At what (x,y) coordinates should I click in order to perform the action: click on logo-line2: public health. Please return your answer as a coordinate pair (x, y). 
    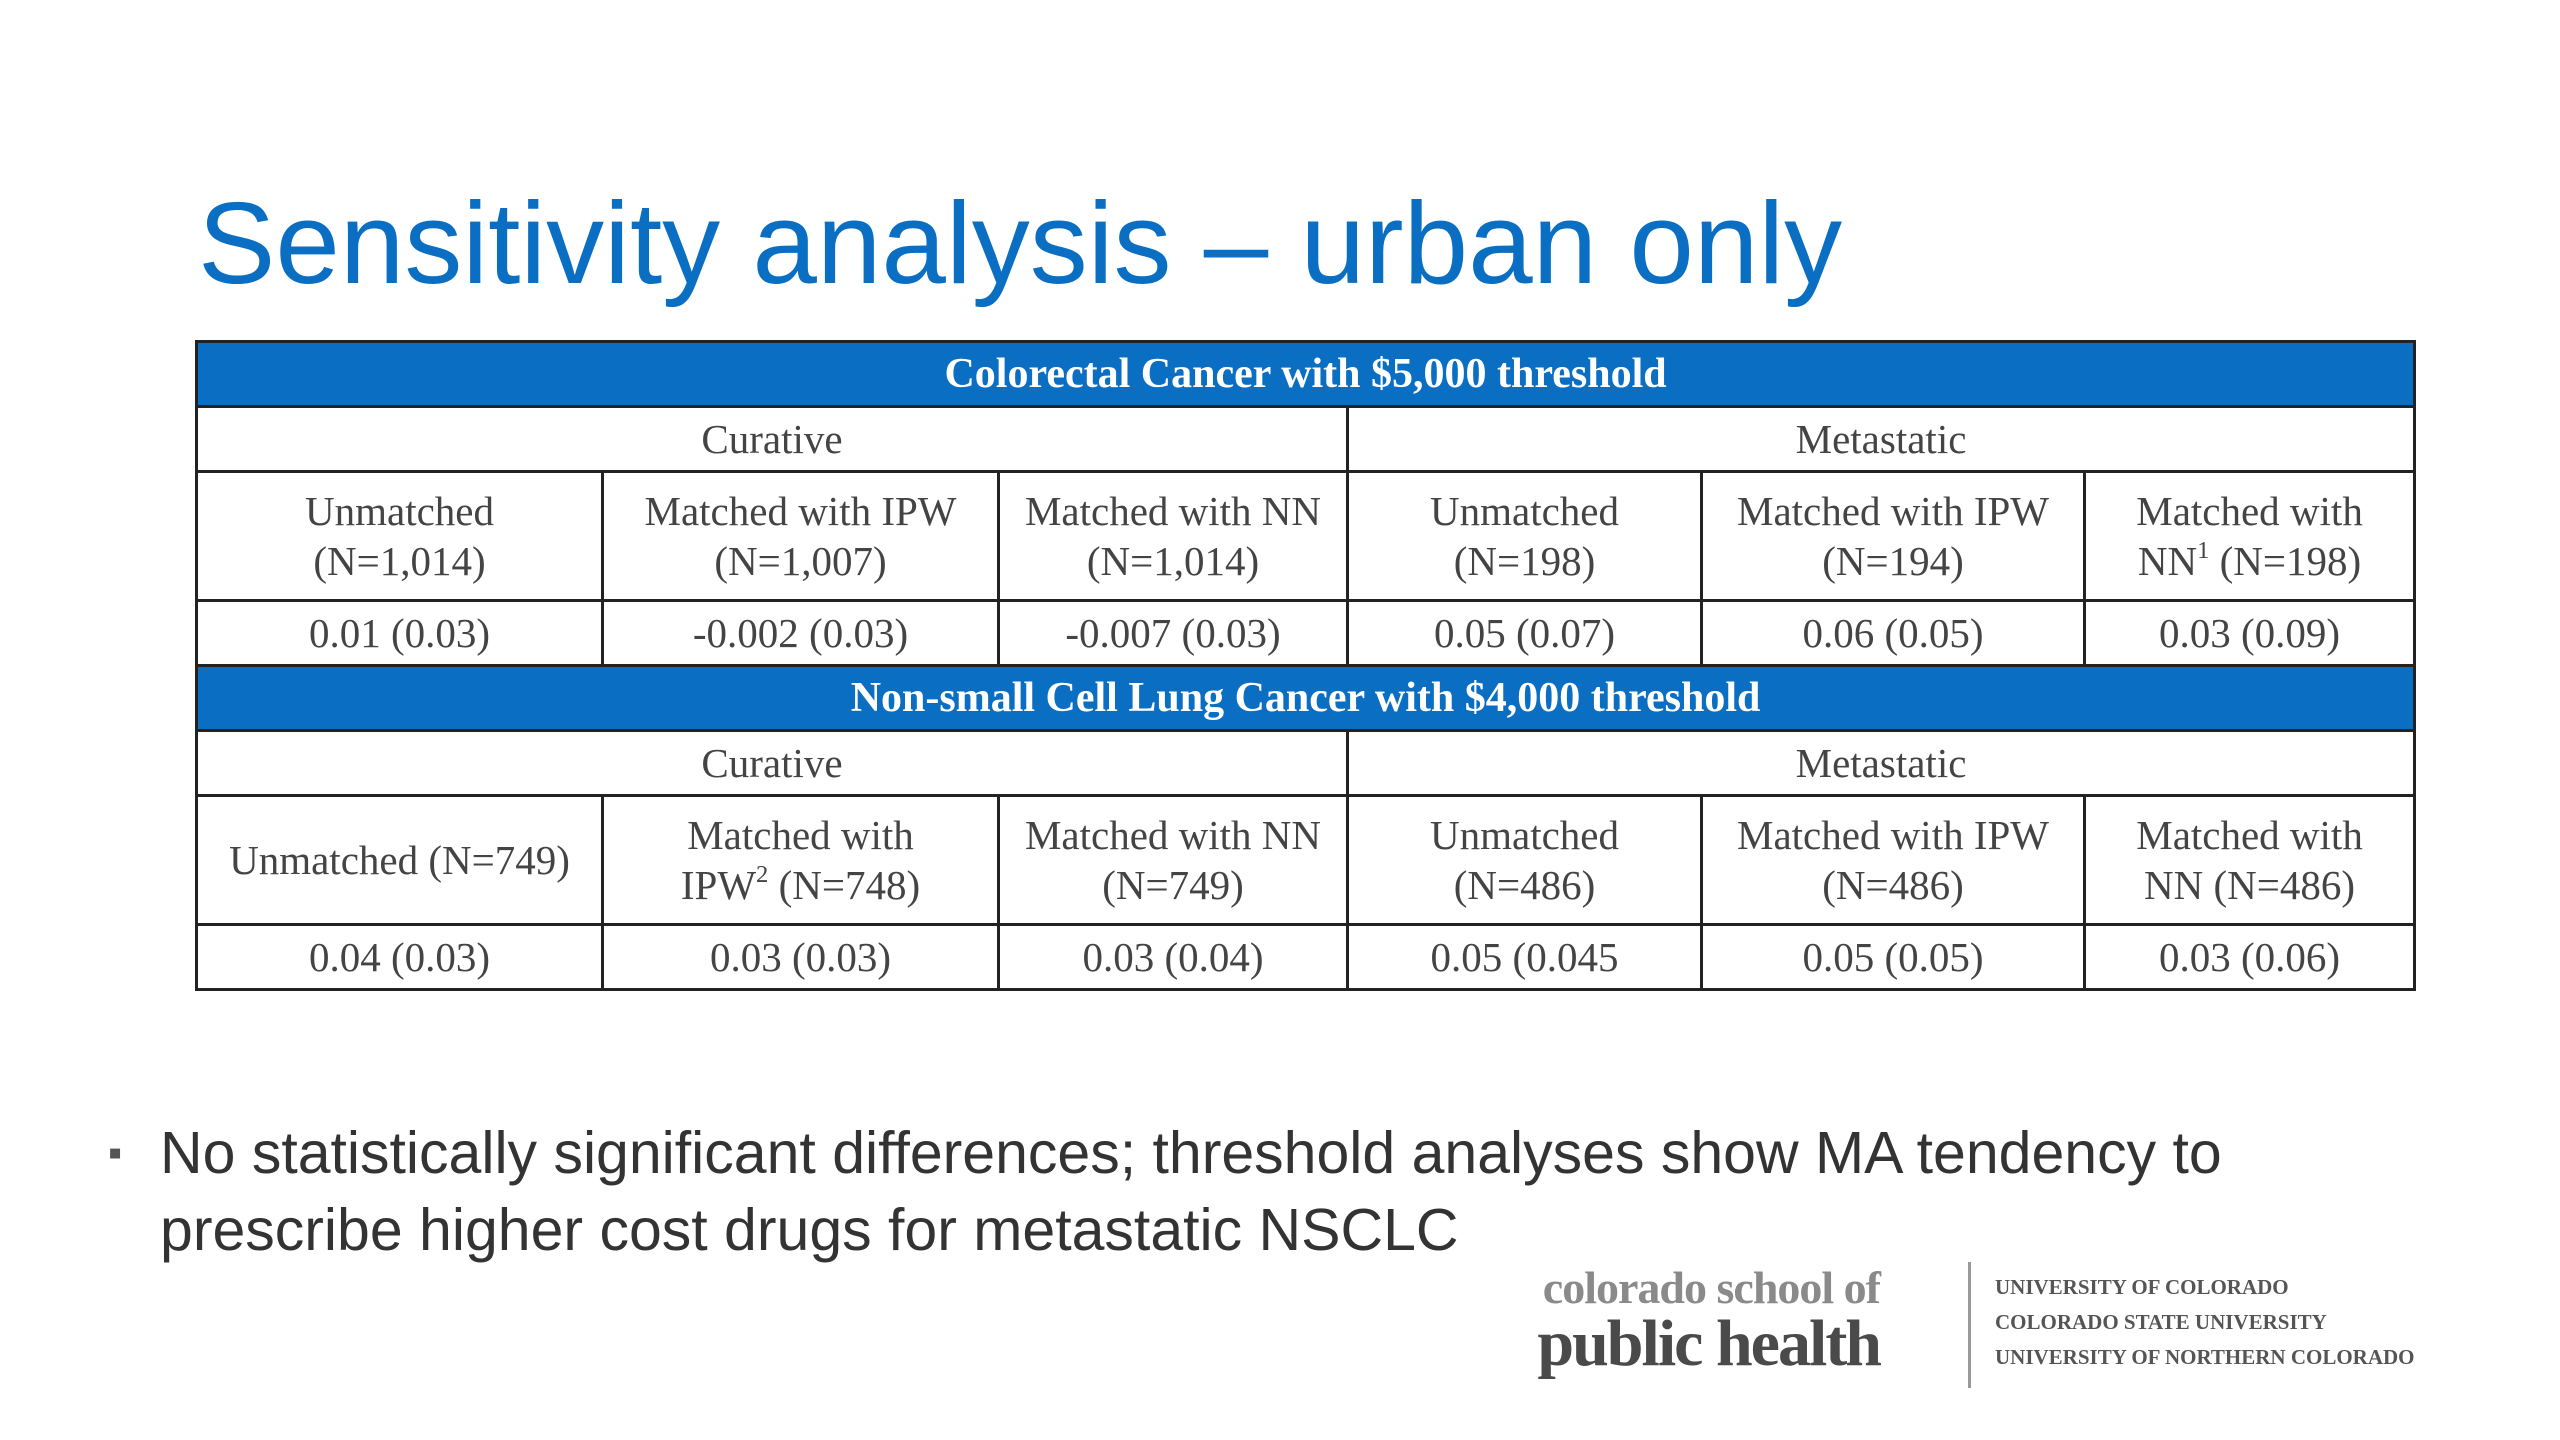
    Looking at the image, I should click on (1709, 1343).